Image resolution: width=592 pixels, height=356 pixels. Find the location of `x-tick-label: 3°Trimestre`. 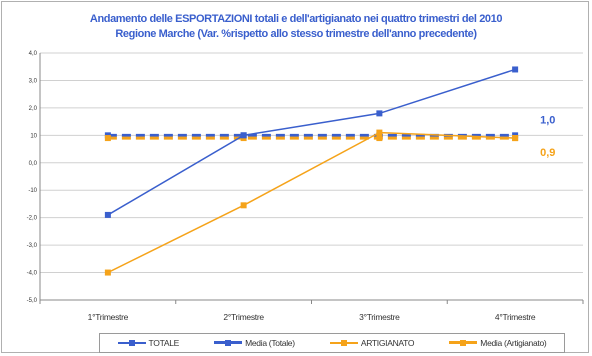

x-tick-label: 3°Trimestre is located at coordinates (379, 317).